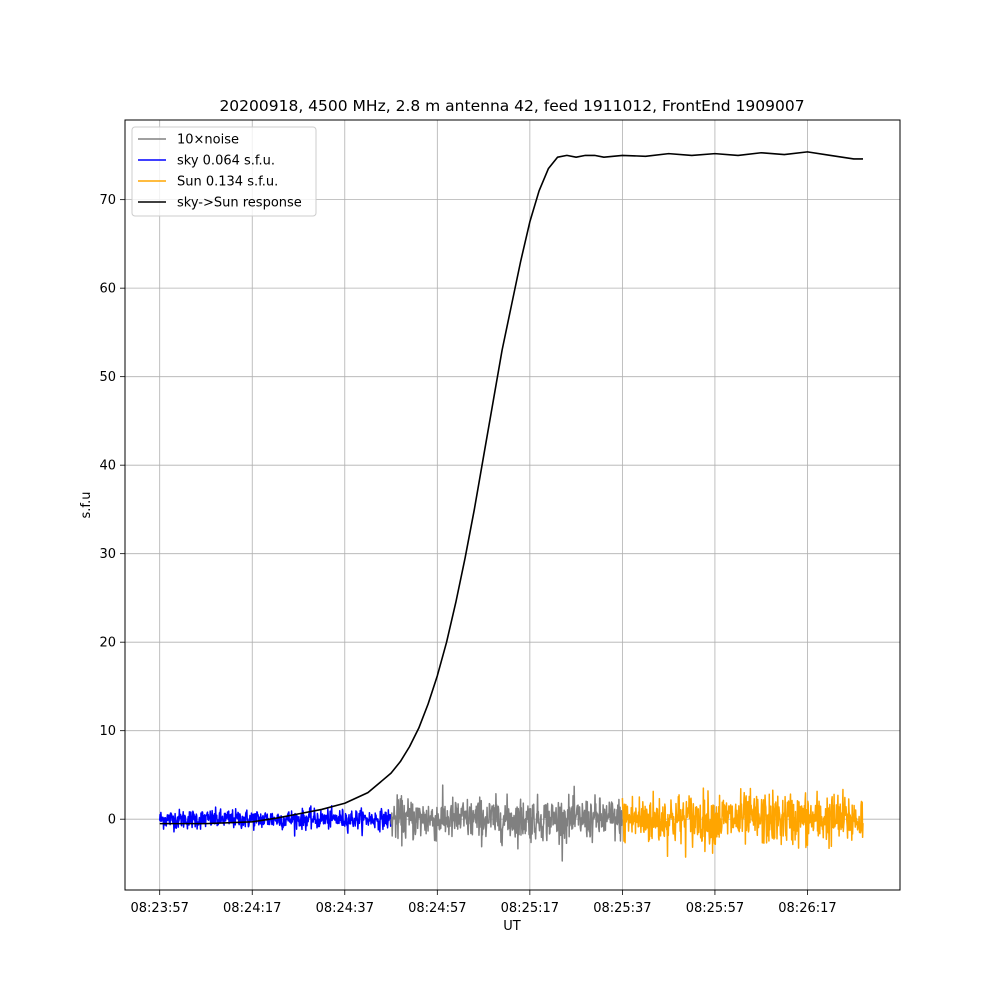  Describe the element at coordinates (275, 821) in the screenshot. I see `series-line-sky` at that location.